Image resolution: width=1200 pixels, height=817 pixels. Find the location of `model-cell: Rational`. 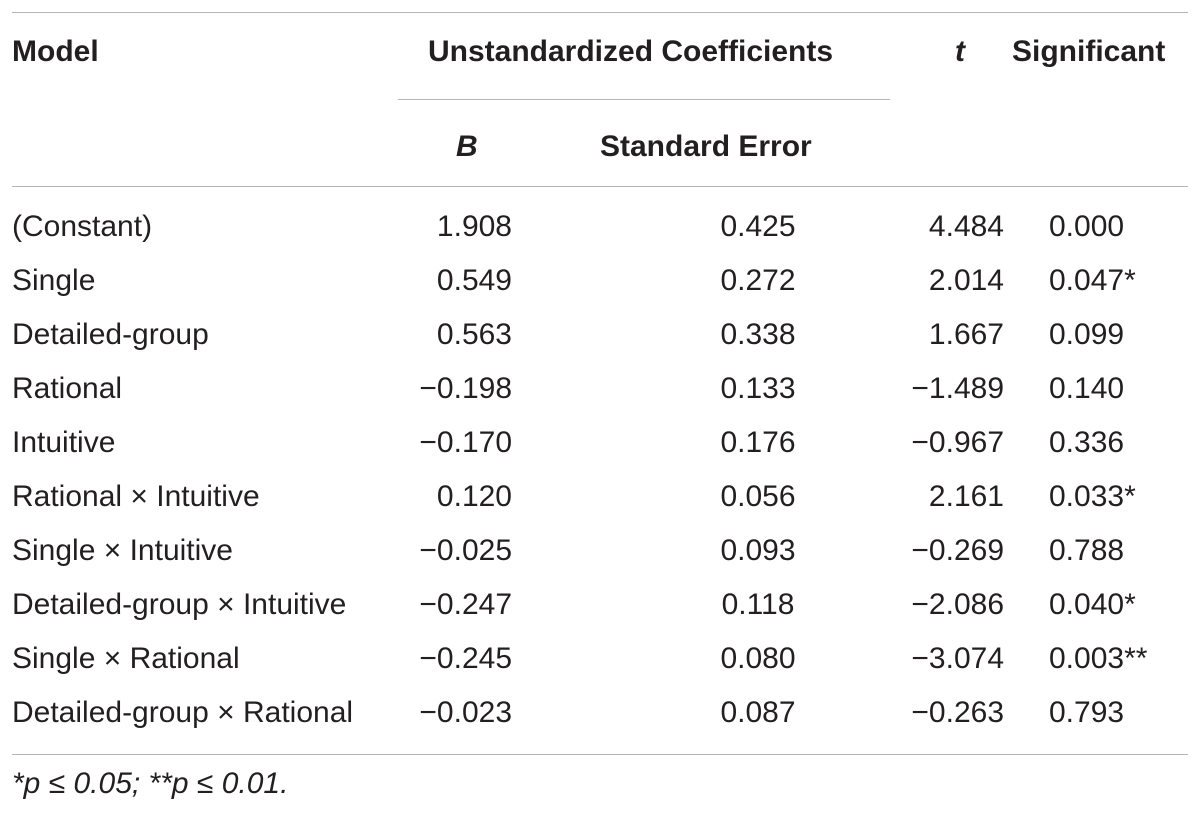

model-cell: Rational is located at coordinates (67, 388).